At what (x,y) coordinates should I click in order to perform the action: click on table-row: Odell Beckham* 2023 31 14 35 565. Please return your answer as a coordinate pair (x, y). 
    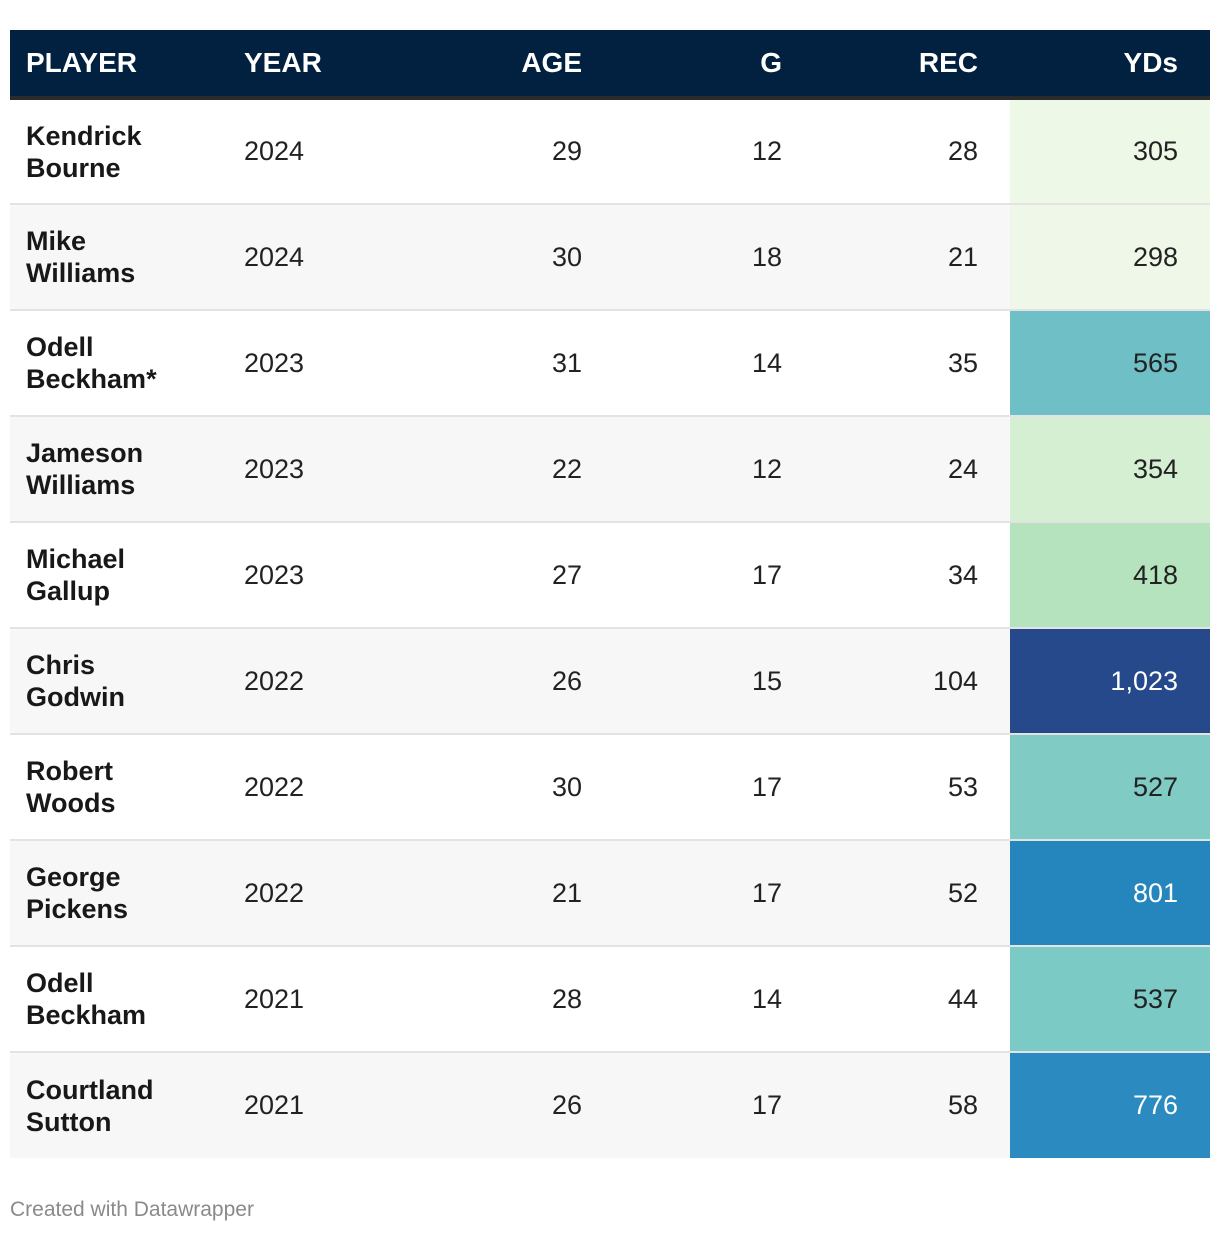
    Looking at the image, I should click on (610, 363).